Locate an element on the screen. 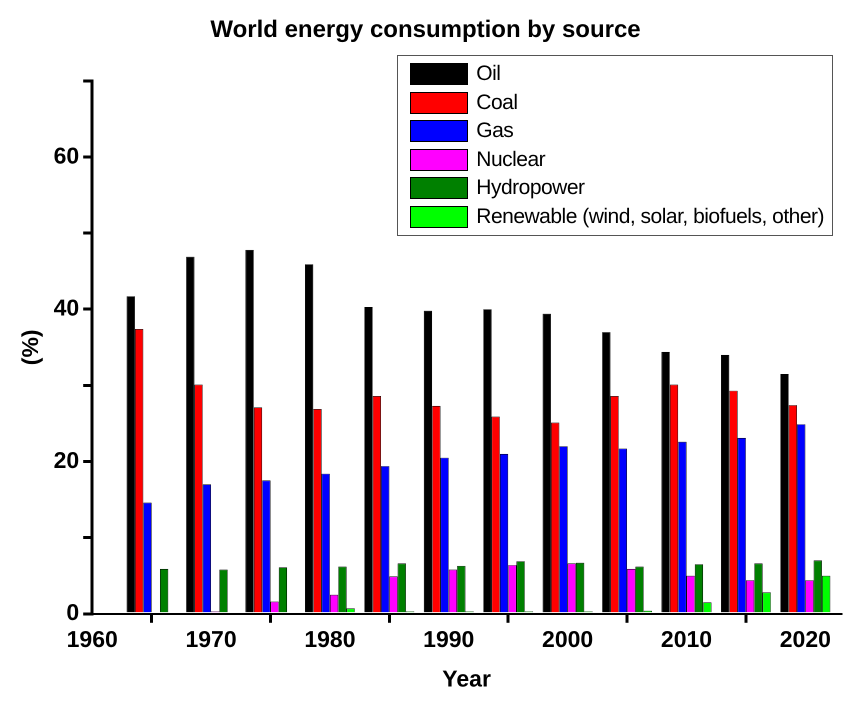 This screenshot has width=843, height=704. chart-title: World energy consumption by source is located at coordinates (425, 30).